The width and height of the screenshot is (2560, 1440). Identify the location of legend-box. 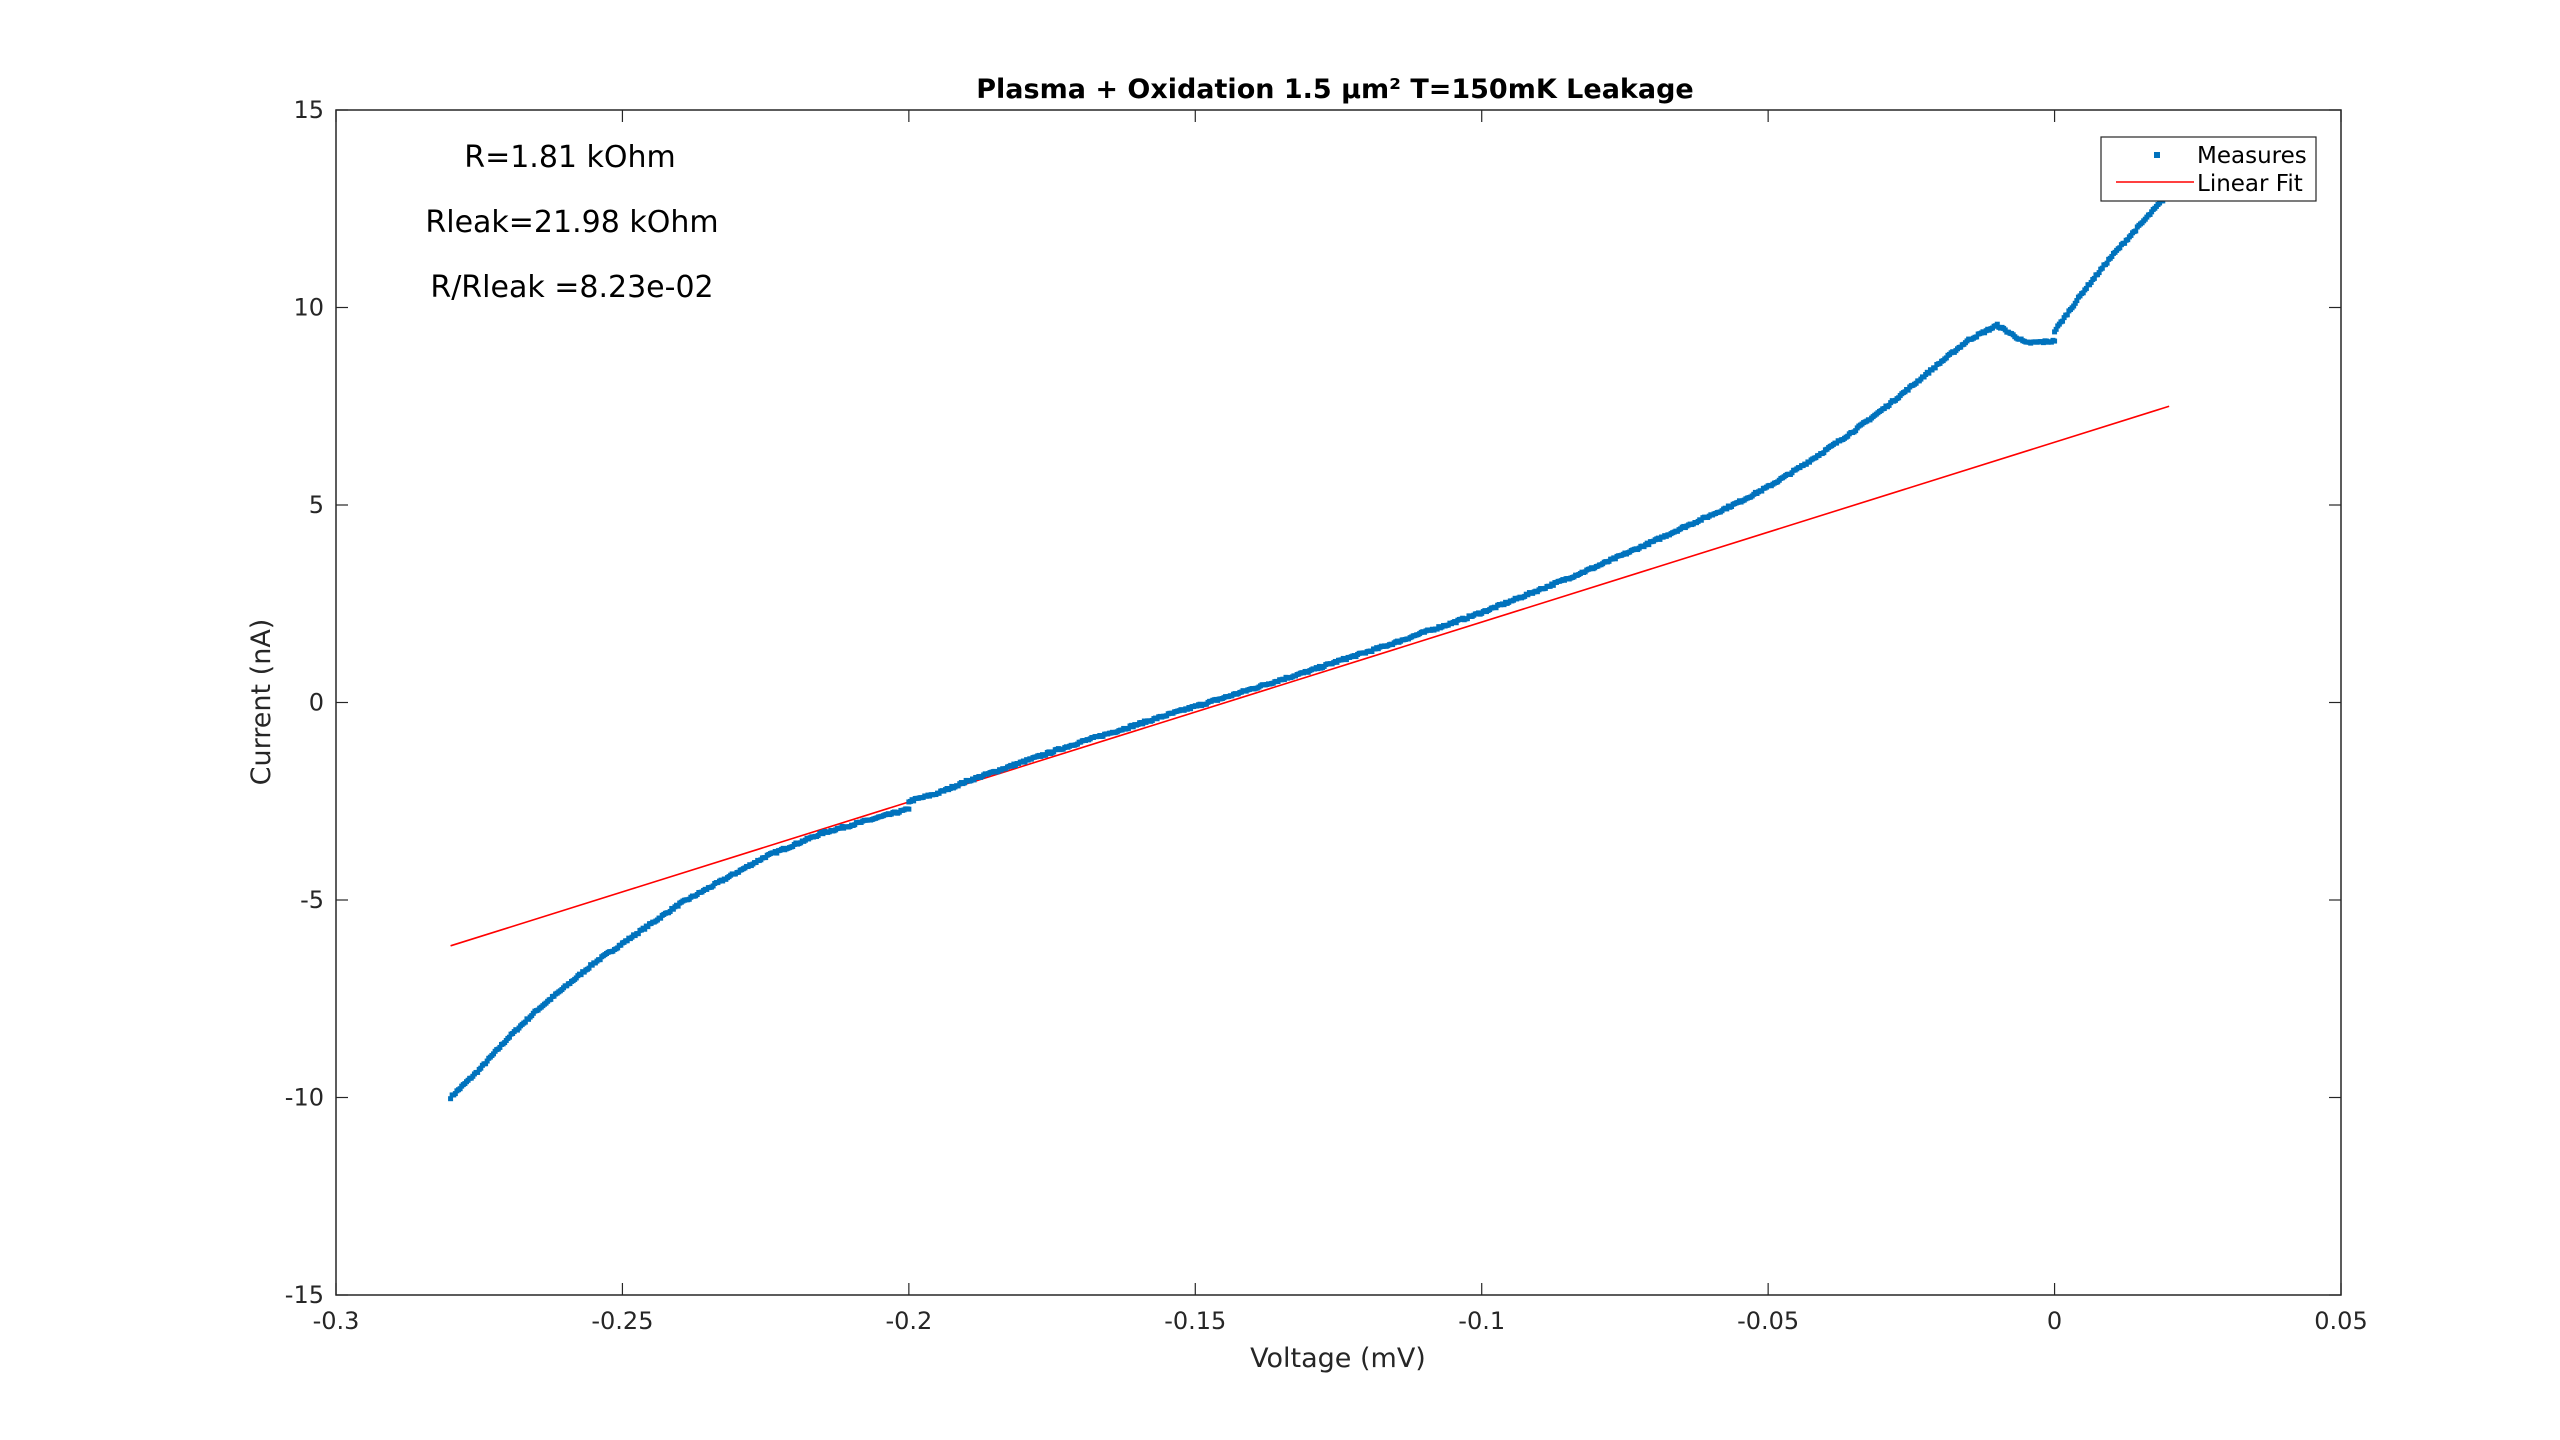
(2208, 169).